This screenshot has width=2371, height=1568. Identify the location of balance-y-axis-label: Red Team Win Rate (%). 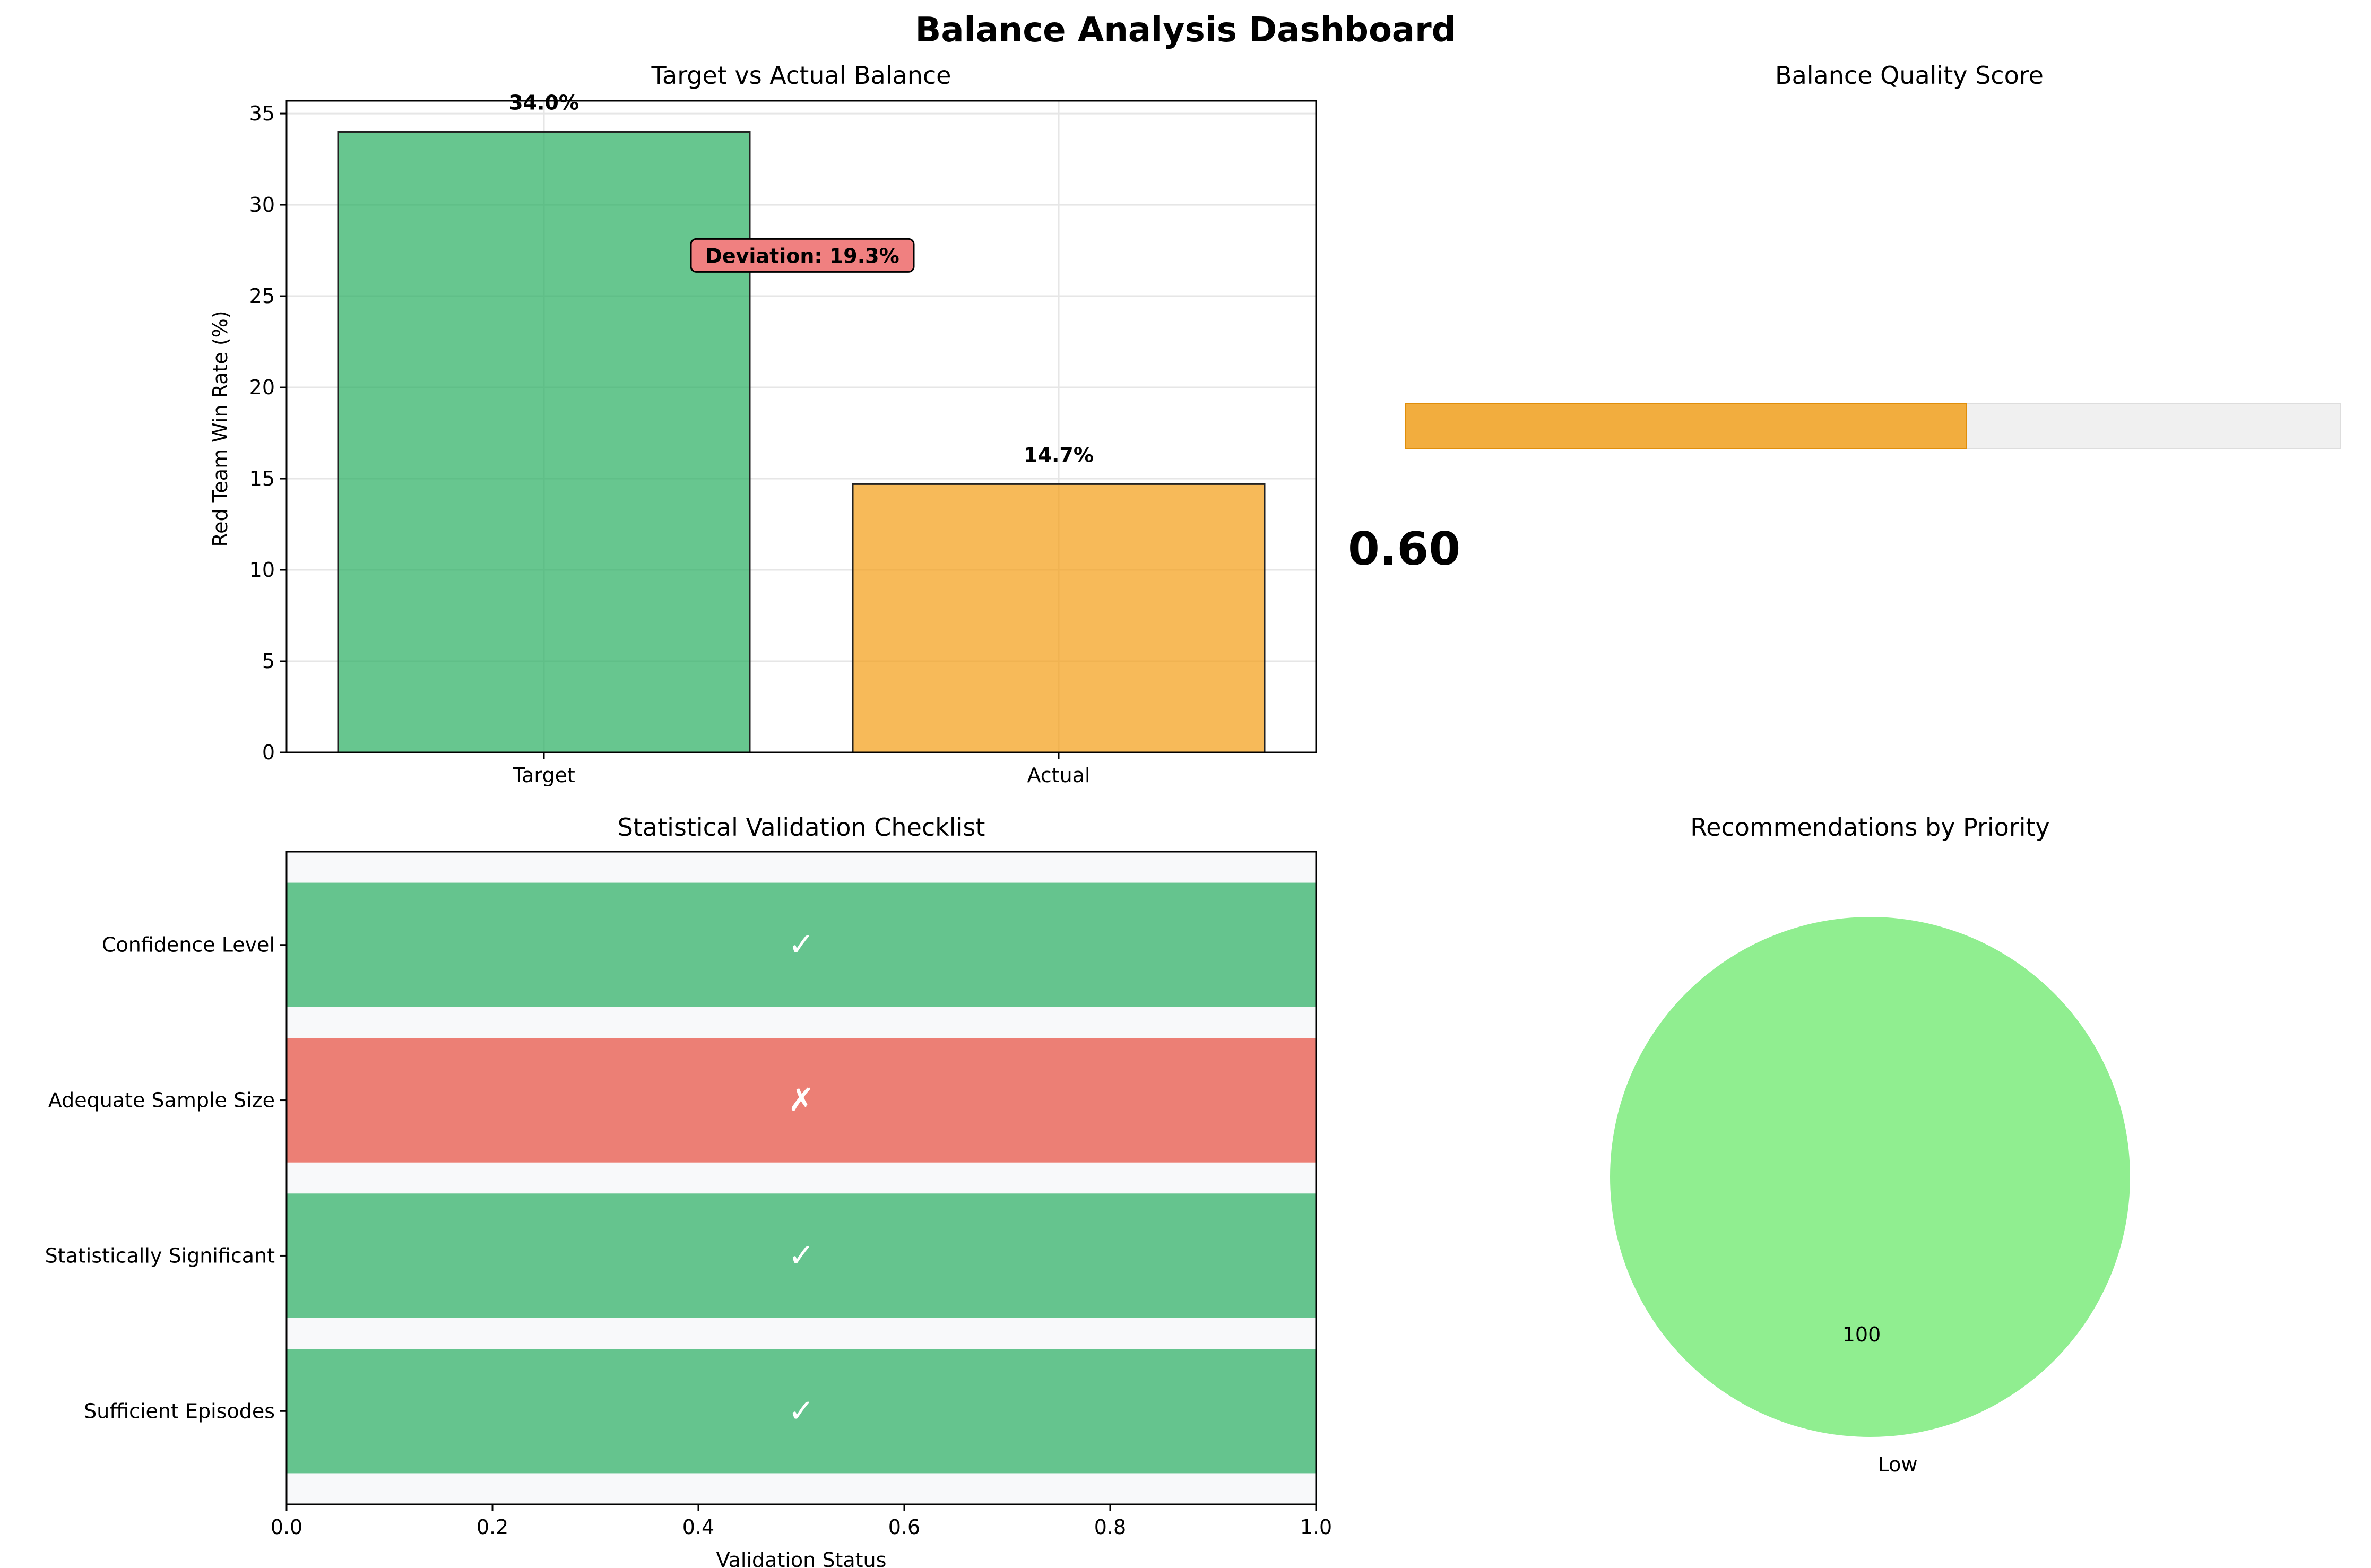
(220, 428).